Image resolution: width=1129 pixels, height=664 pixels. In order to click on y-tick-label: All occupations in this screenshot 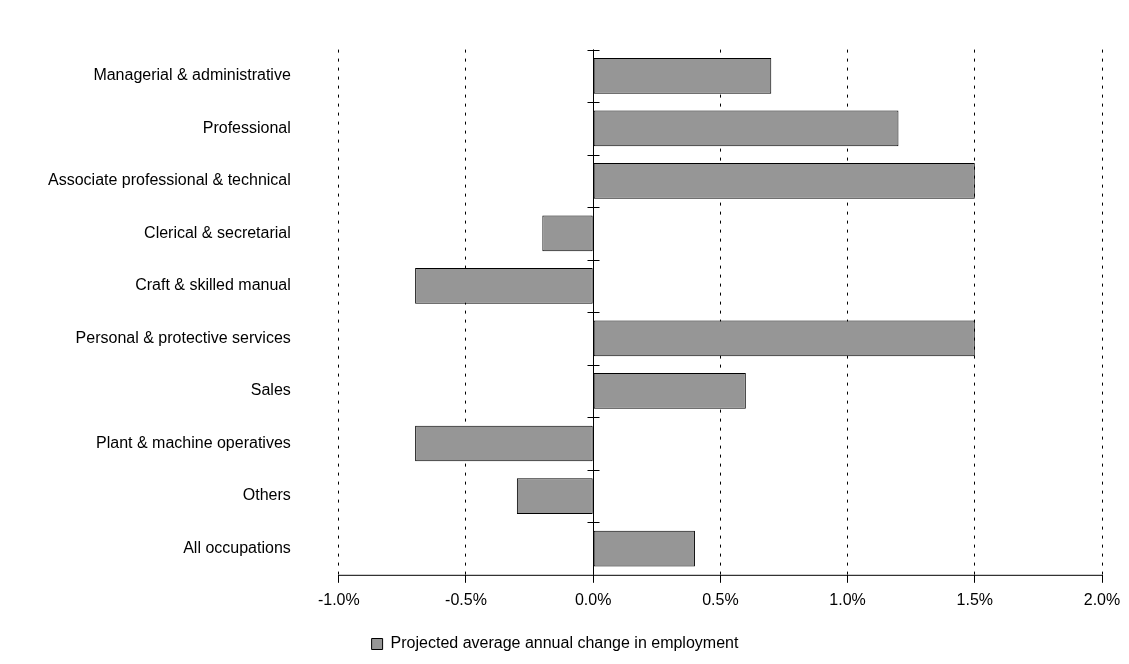, I will do `click(237, 547)`.